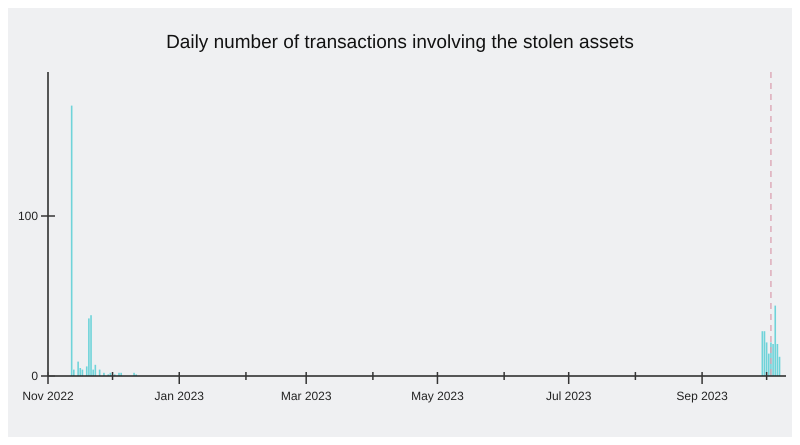  I want to click on y-tick-label: 100, so click(28, 216).